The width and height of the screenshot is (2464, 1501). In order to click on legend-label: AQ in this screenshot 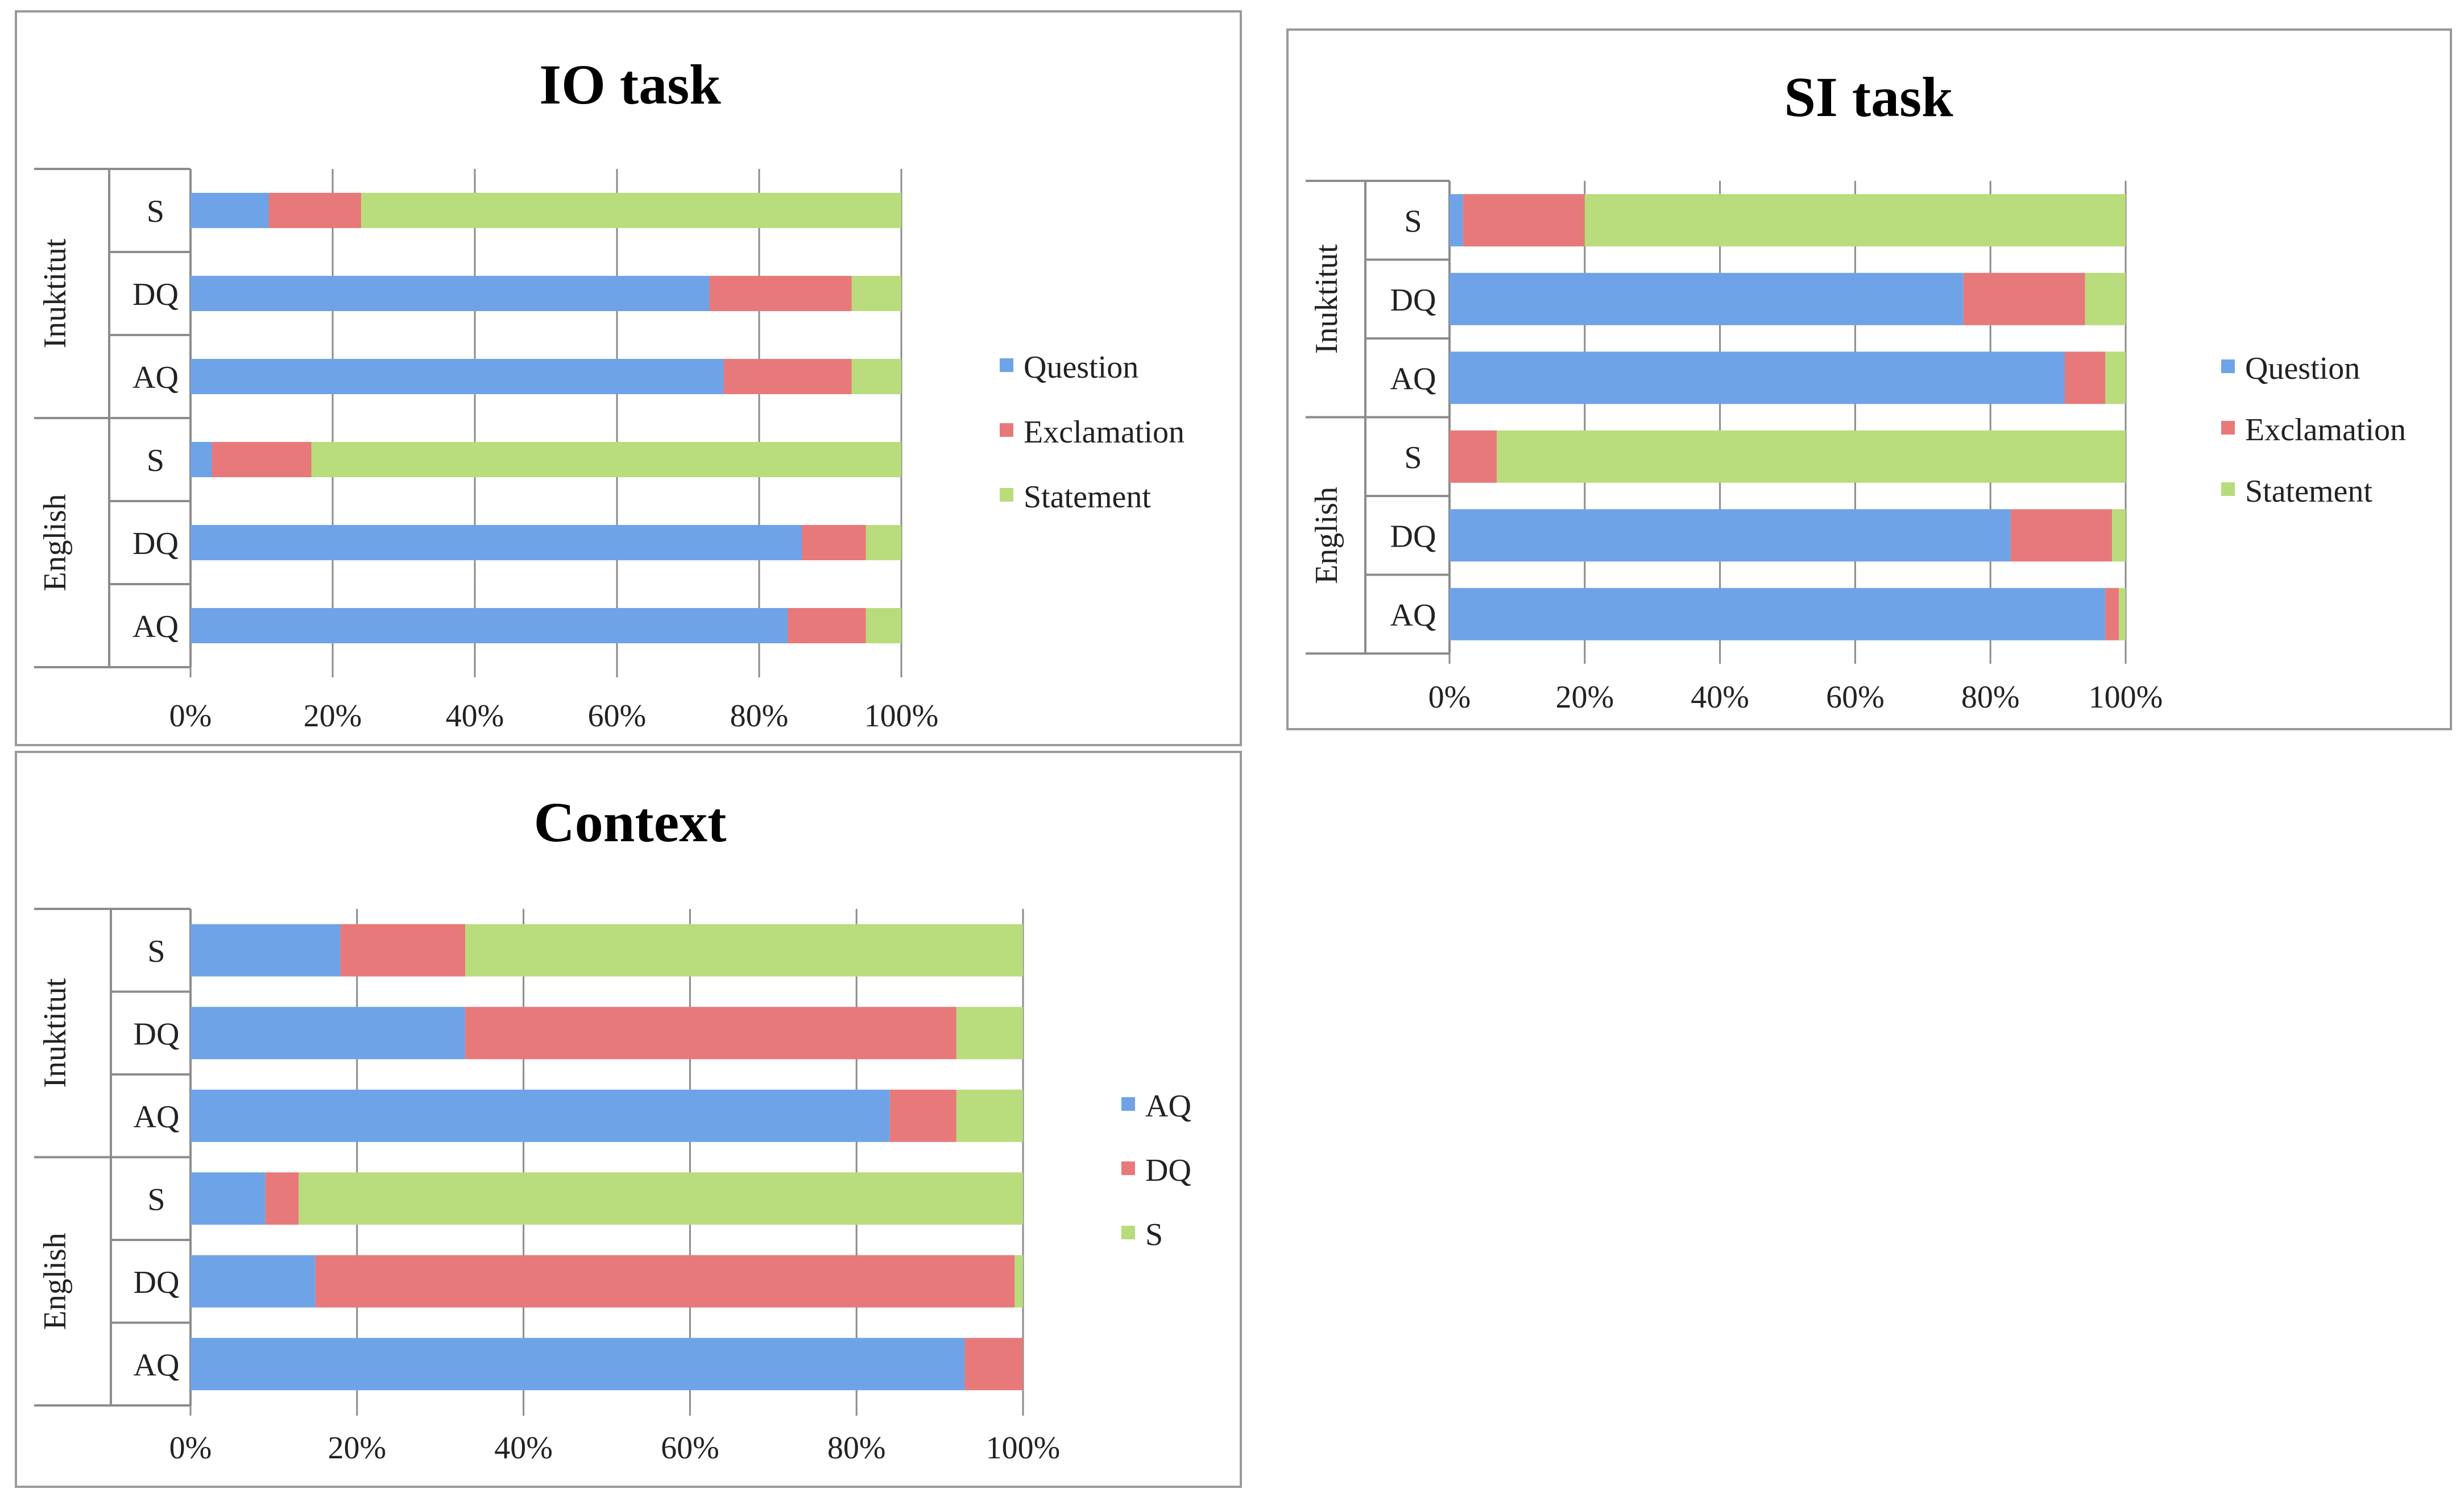, I will do `click(1168, 1106)`.